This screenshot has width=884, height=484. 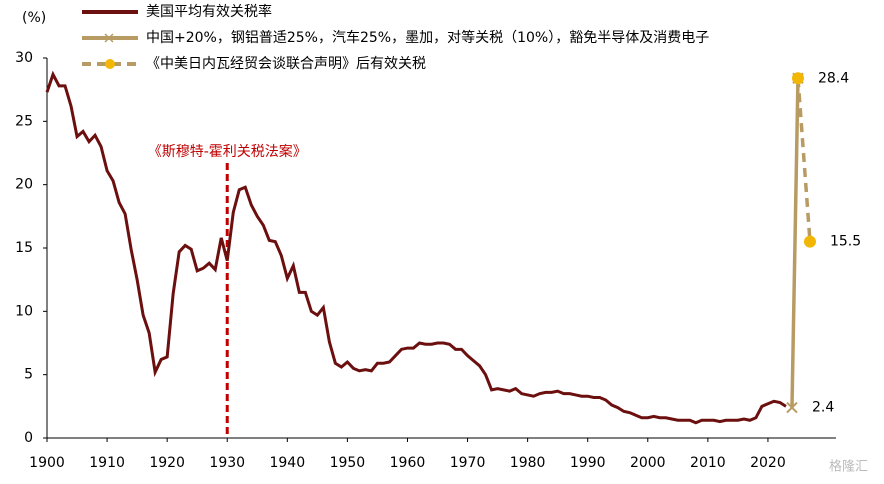 I want to click on legend-label: 《中美日内瓦经贸会谈联合声明》后有效关税, so click(x=286, y=64).